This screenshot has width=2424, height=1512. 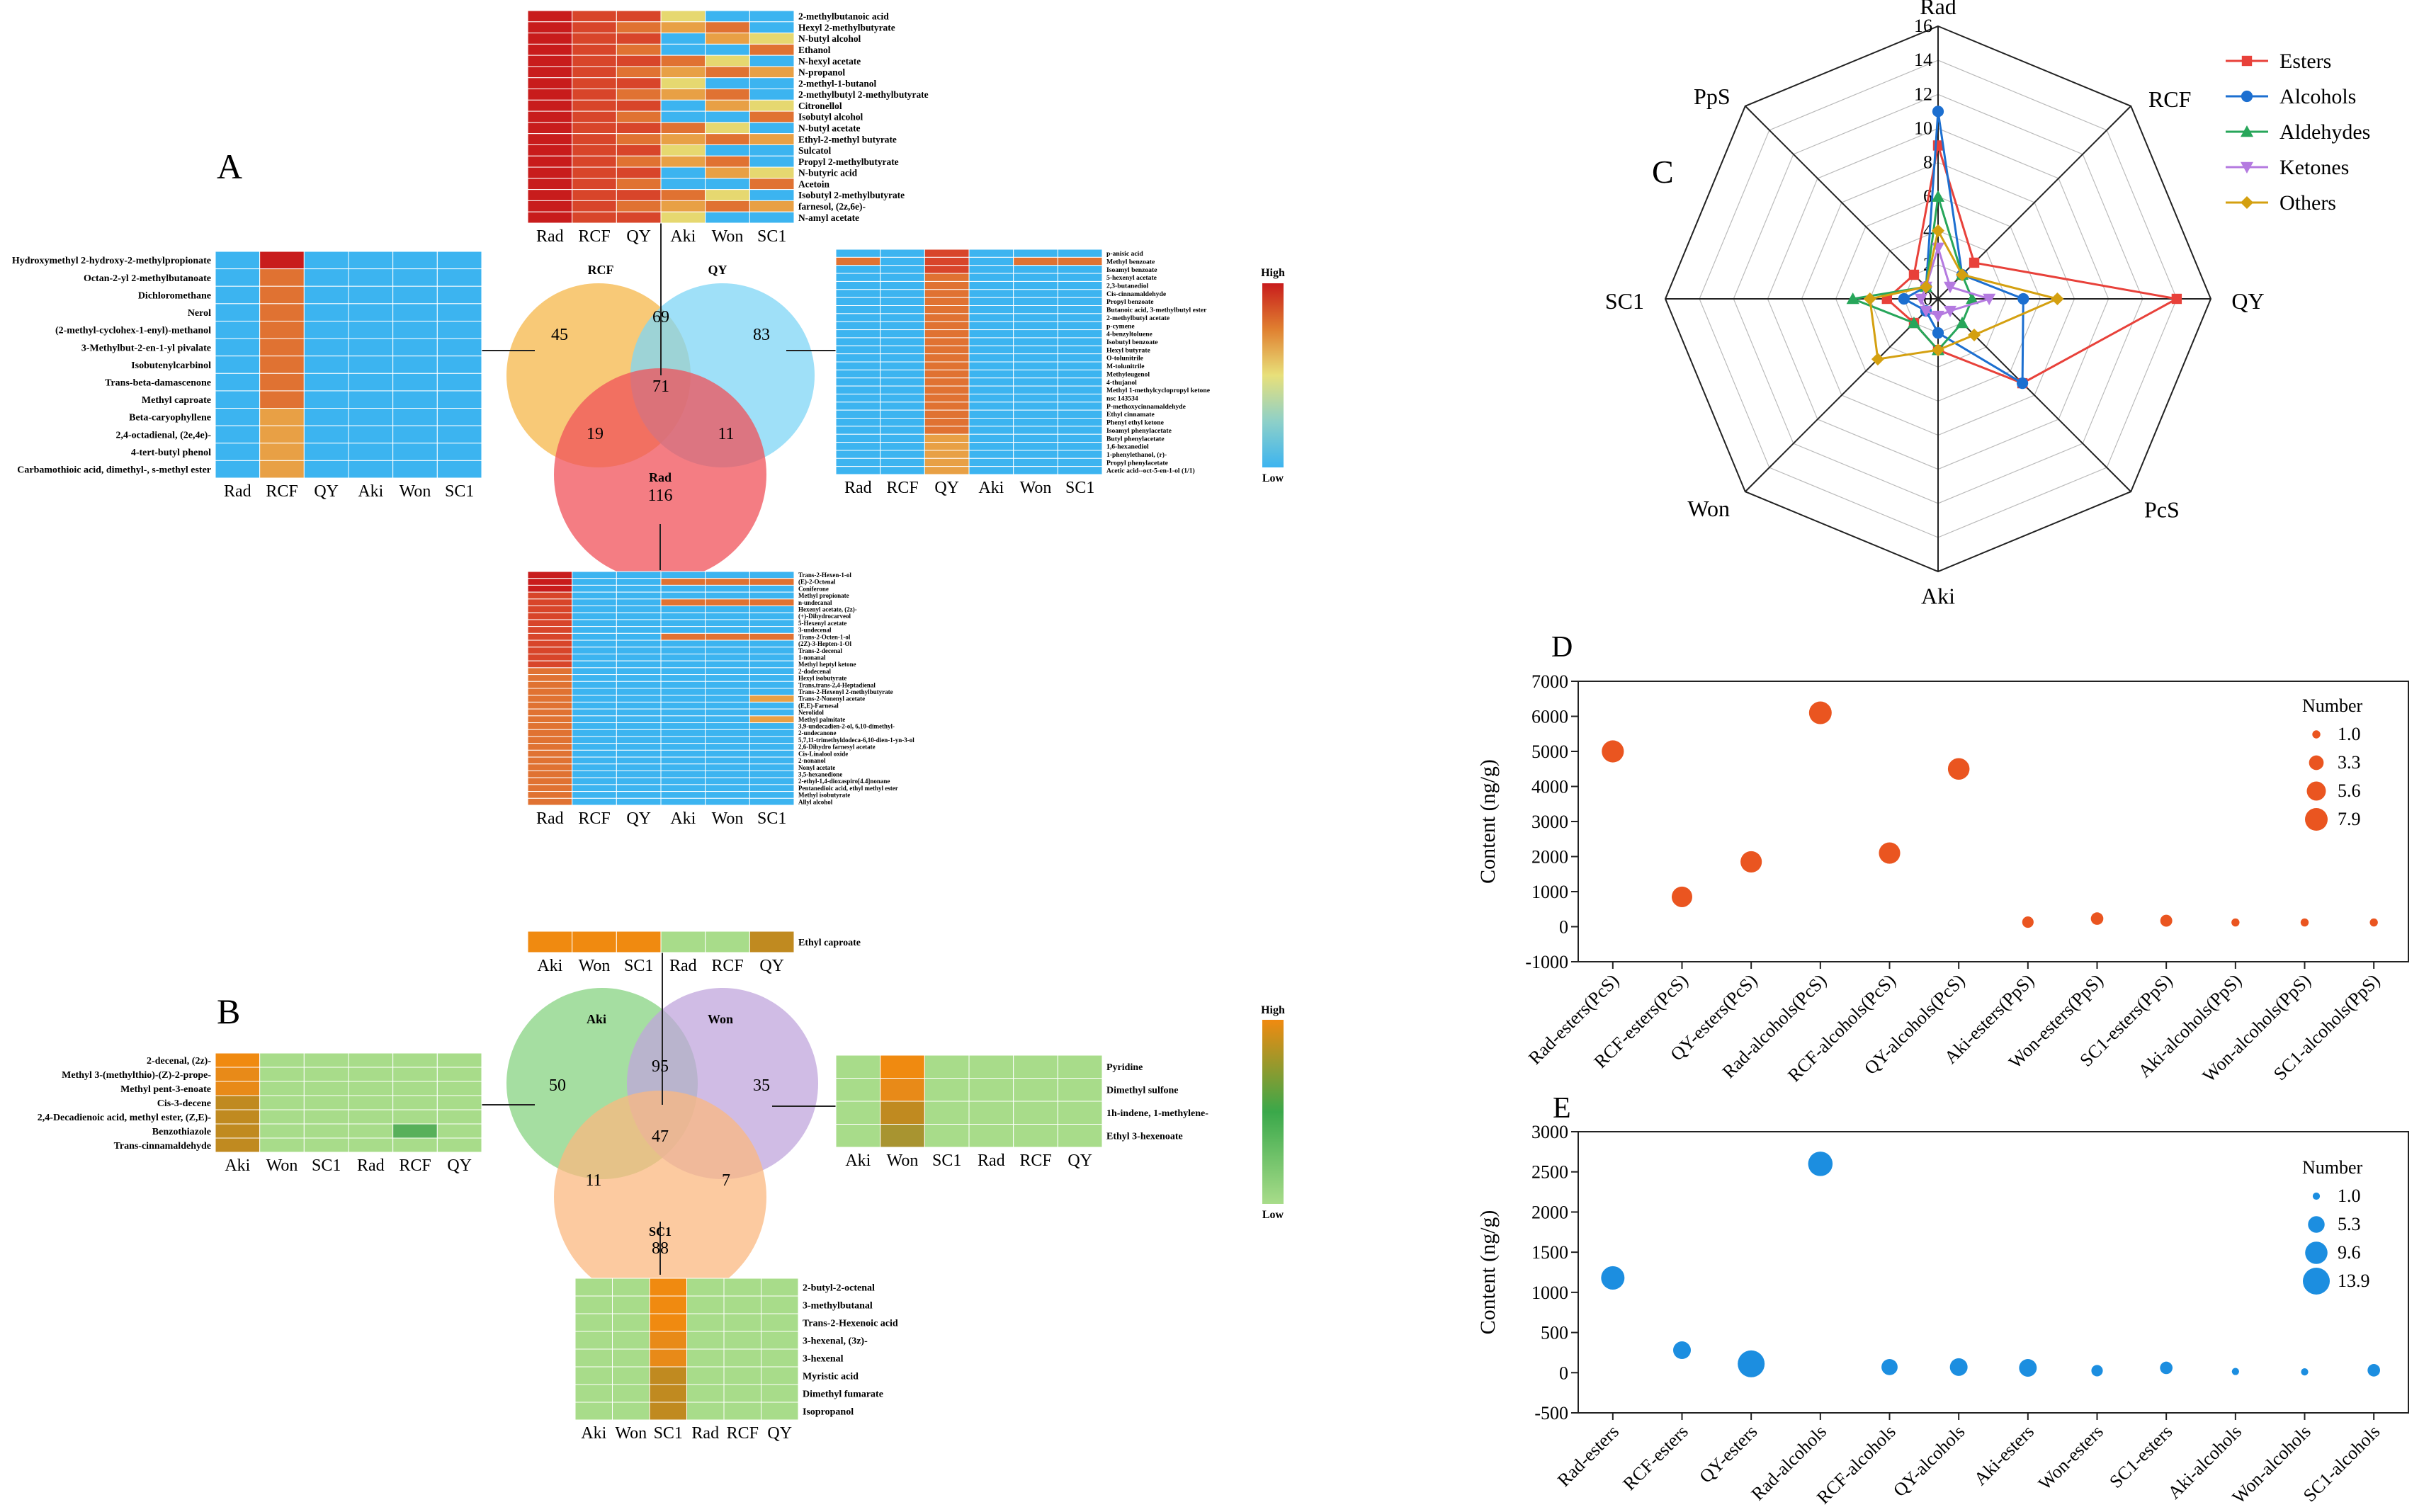 I want to click on heatmap-row-label: Isobutenylcarbinol, so click(x=171, y=365).